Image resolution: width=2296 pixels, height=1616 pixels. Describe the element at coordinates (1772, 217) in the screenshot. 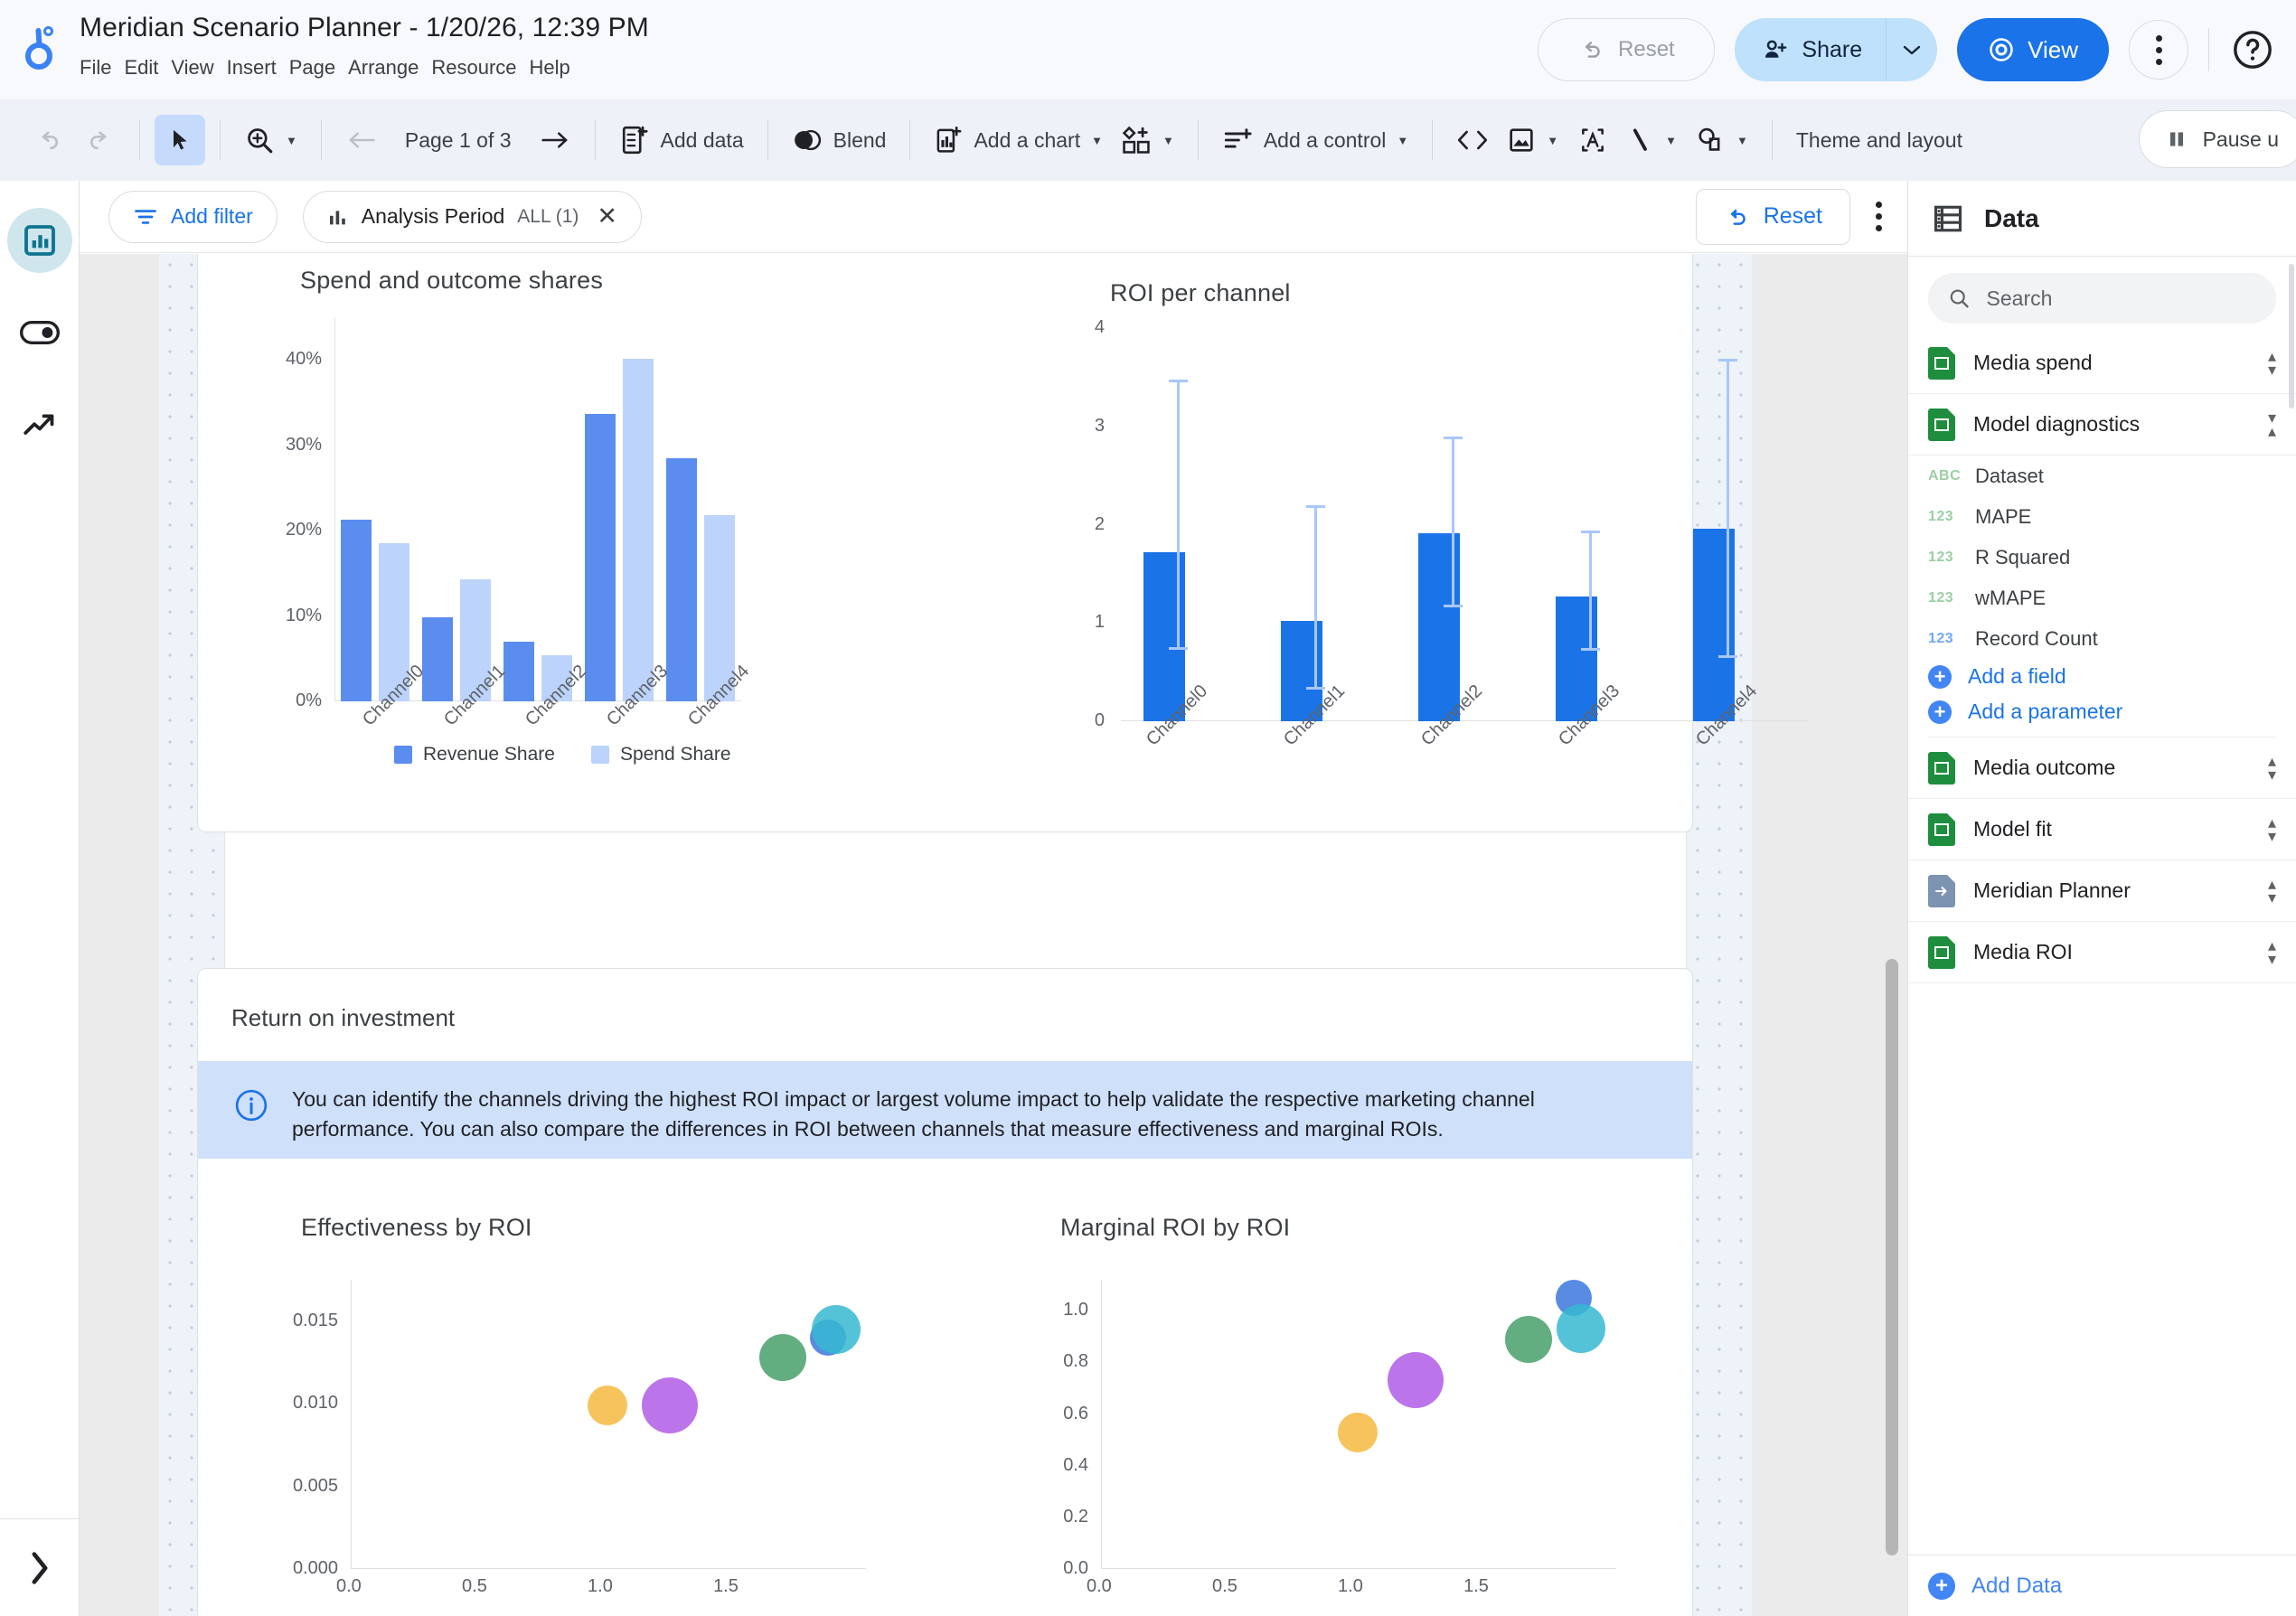

I see `filter-reset-button: Reset` at that location.